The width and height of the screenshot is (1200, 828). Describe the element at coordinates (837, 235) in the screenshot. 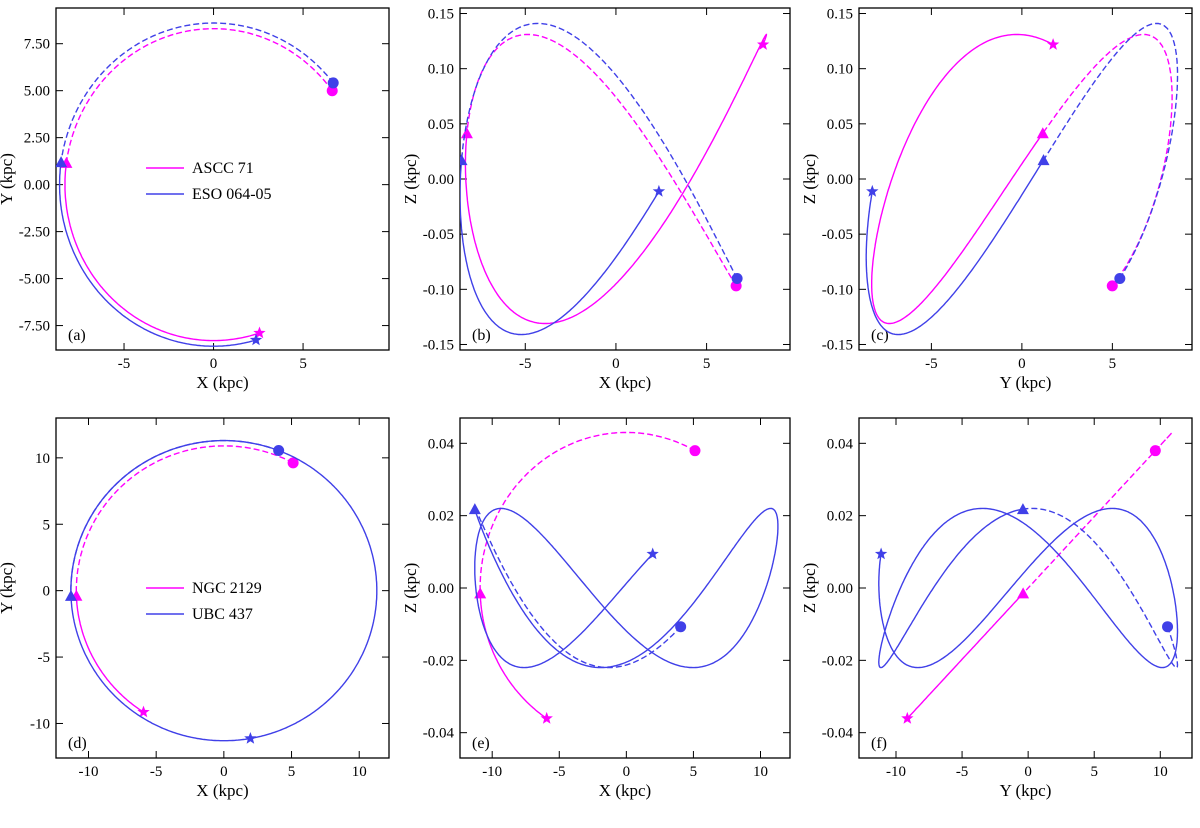

I see `y-tick-label: -0.05` at that location.